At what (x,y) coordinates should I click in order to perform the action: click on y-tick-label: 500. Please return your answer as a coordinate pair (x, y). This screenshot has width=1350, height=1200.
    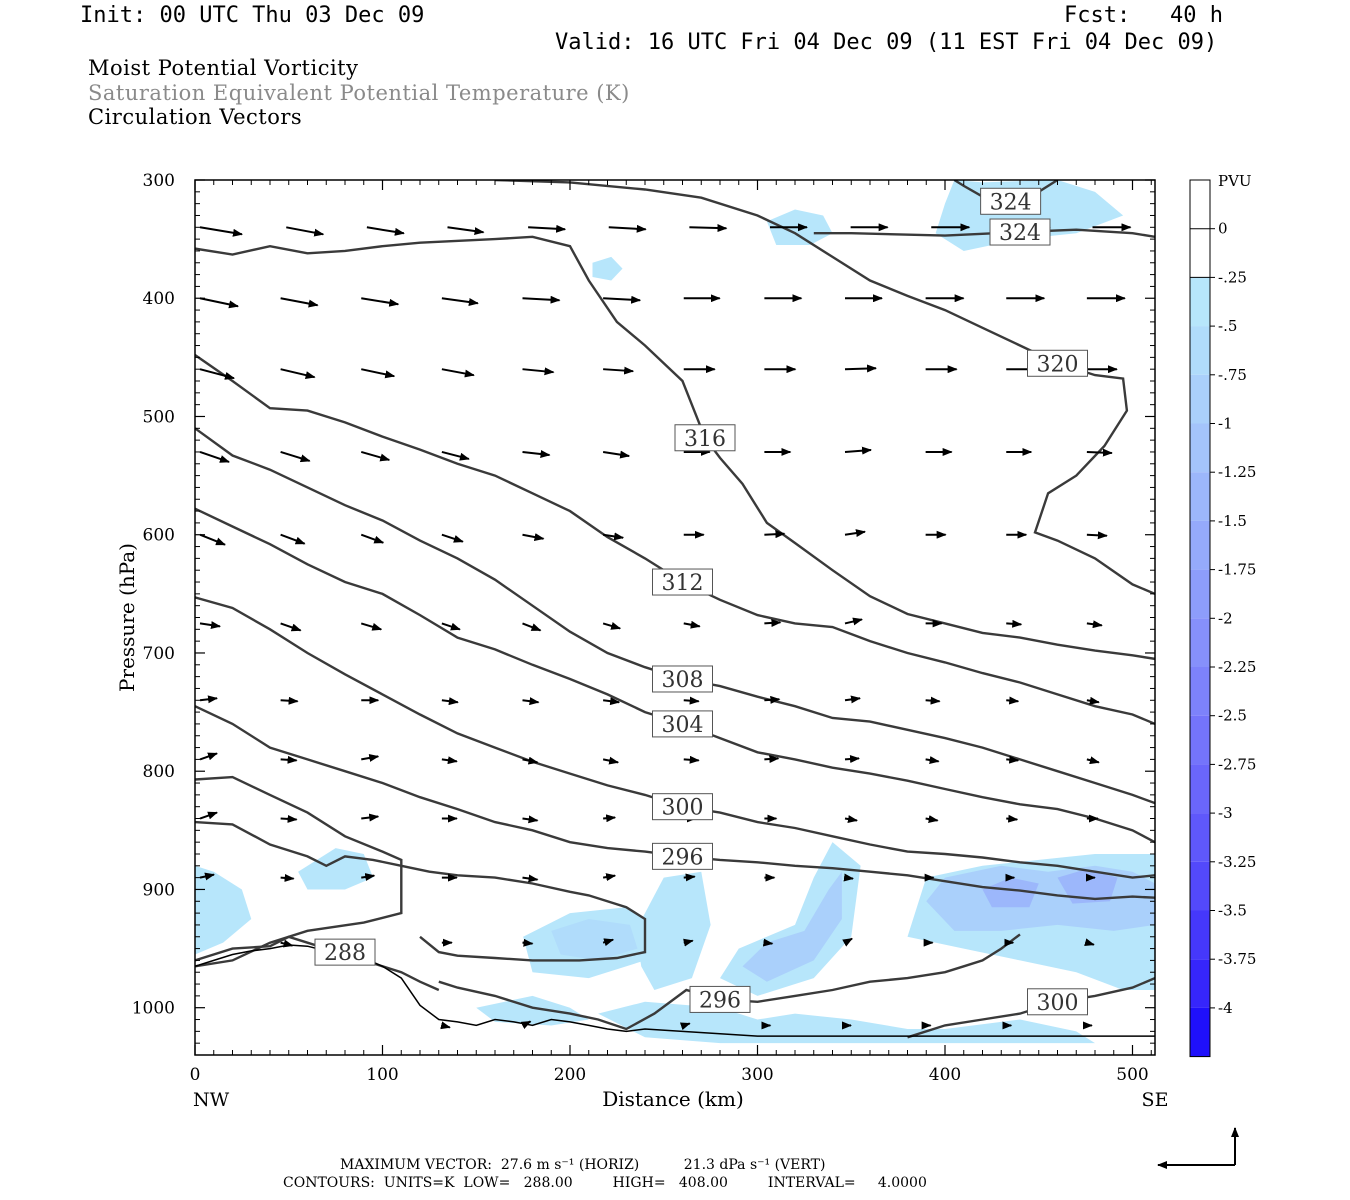
    Looking at the image, I should click on (159, 417).